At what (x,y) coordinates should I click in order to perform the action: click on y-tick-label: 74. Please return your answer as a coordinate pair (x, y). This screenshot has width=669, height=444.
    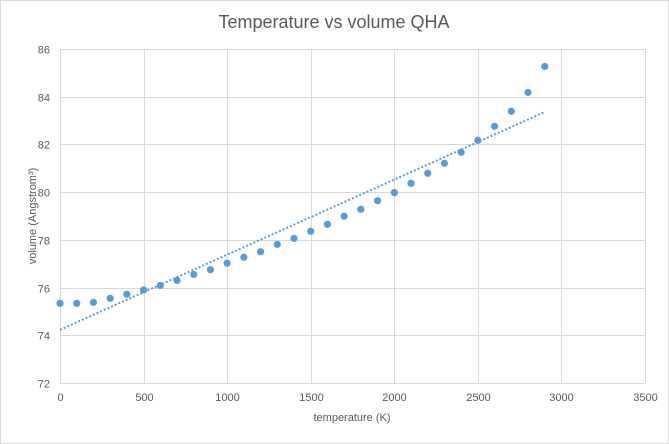
    Looking at the image, I should click on (44, 337).